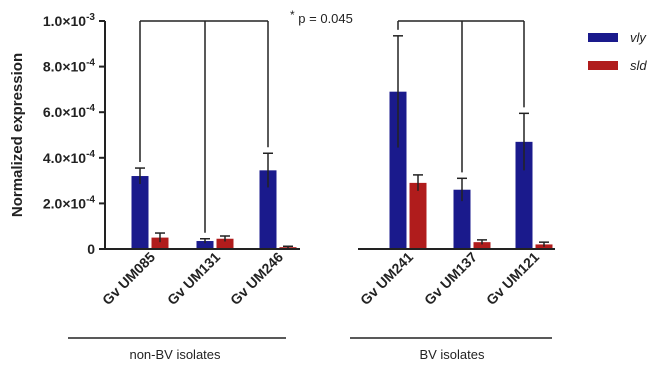  Describe the element at coordinates (17, 135) in the screenshot. I see `y-axis-title: Normalized expression` at that location.